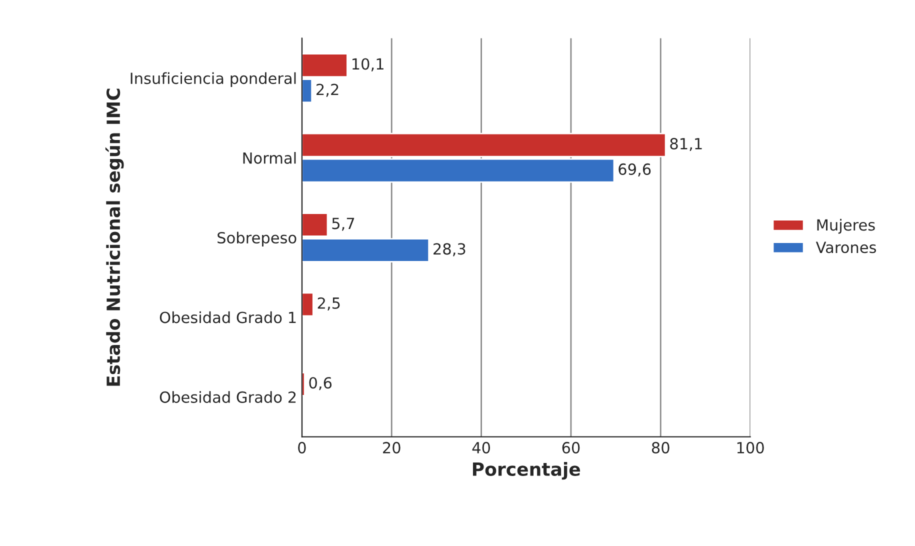  What do you see at coordinates (228, 397) in the screenshot?
I see `y-tick-label: Obesidad Grado 2` at bounding box center [228, 397].